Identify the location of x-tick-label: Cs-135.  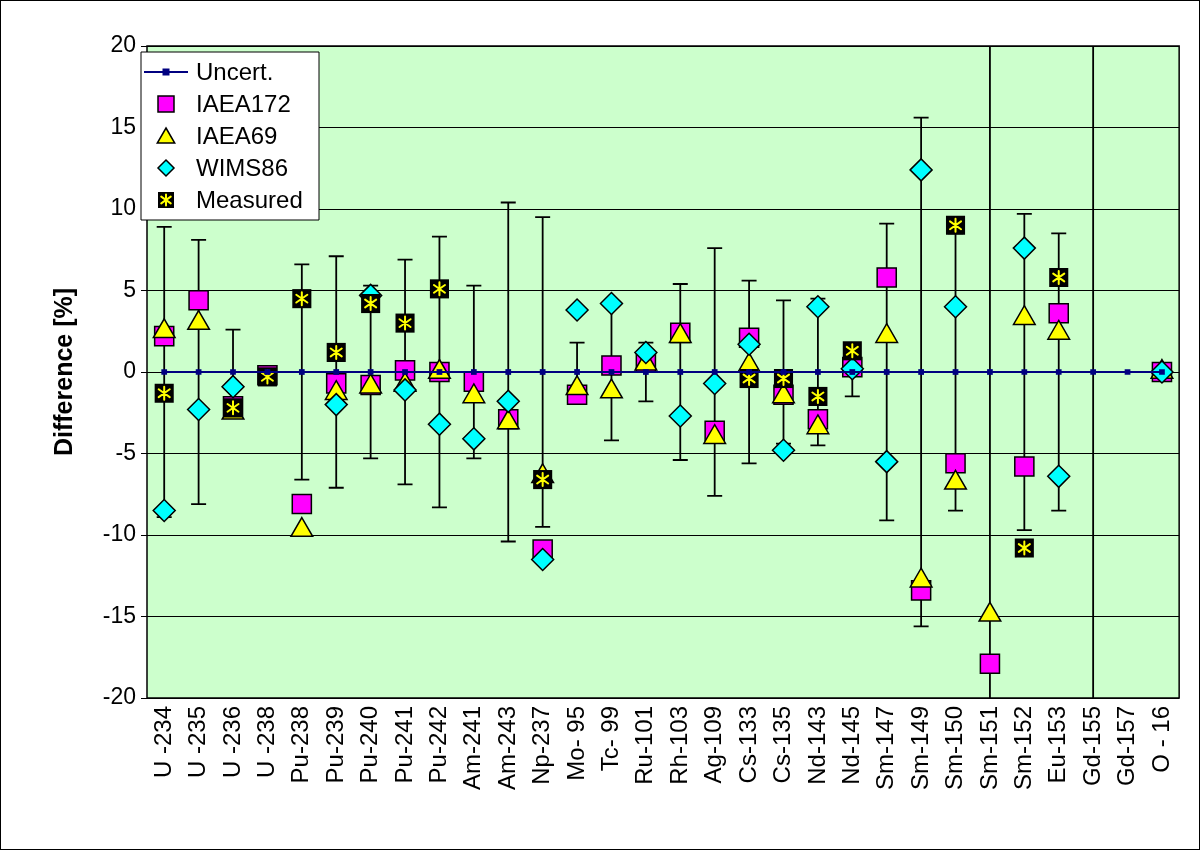
(782, 745).